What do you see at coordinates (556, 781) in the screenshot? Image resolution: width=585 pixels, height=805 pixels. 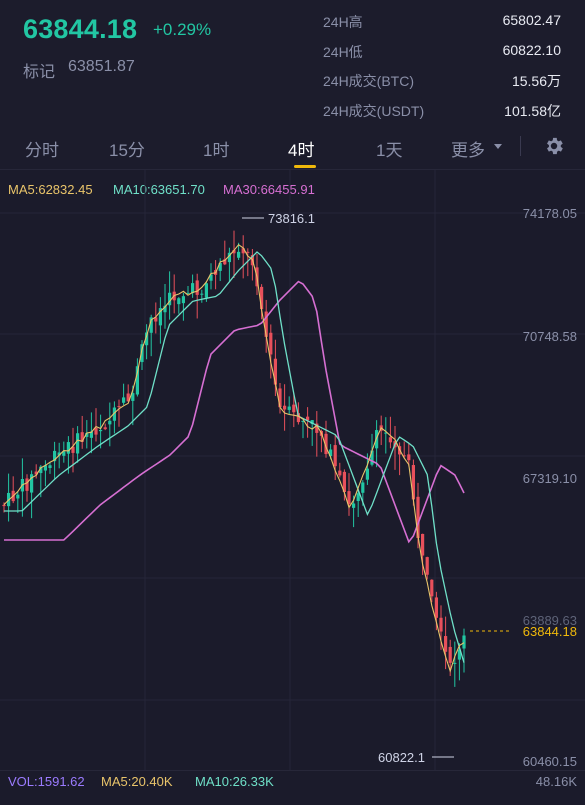 I see `volume-axis-max: 48.16K` at bounding box center [556, 781].